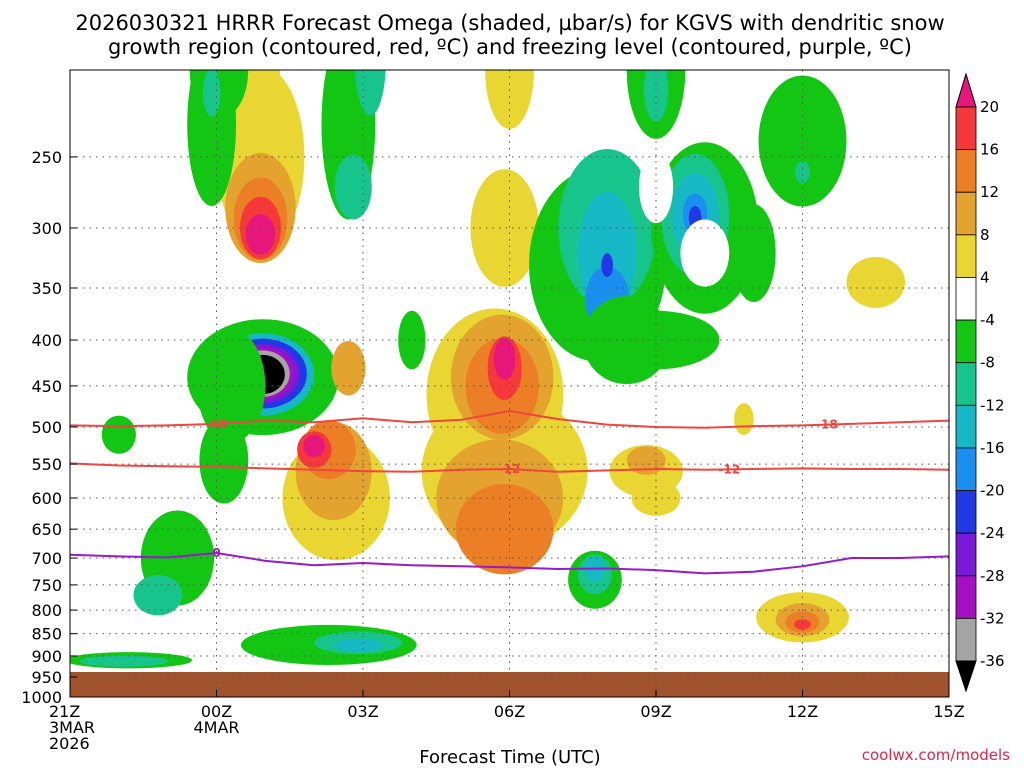 The image size is (1024, 768). I want to click on y-tick-label: 700, so click(46, 558).